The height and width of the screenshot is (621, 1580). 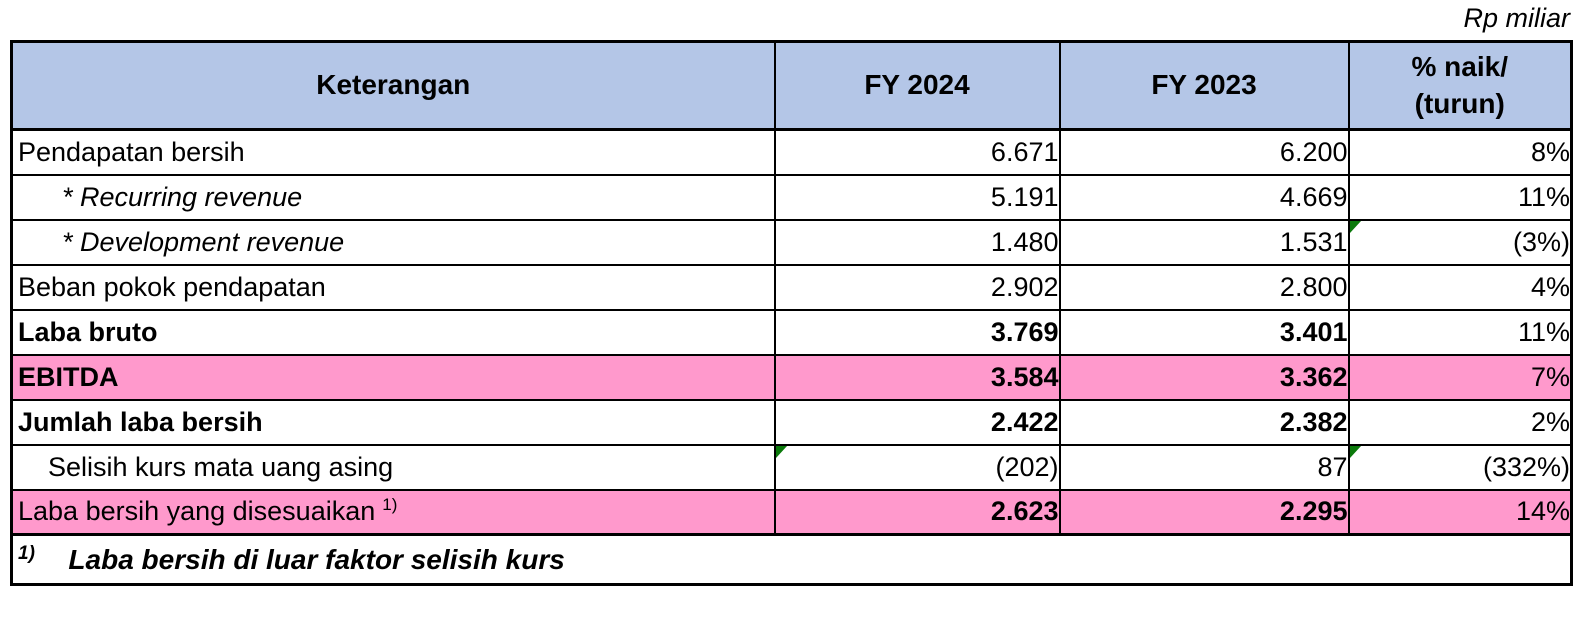 I want to click on fy2024-value: 3.584, so click(x=1024, y=376).